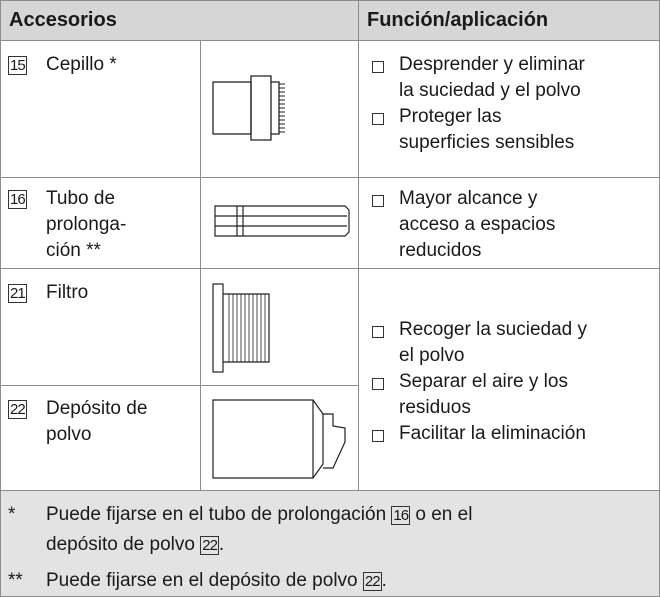 This screenshot has width=660, height=597. Describe the element at coordinates (86, 224) in the screenshot. I see `item-name: prolonga-` at that location.